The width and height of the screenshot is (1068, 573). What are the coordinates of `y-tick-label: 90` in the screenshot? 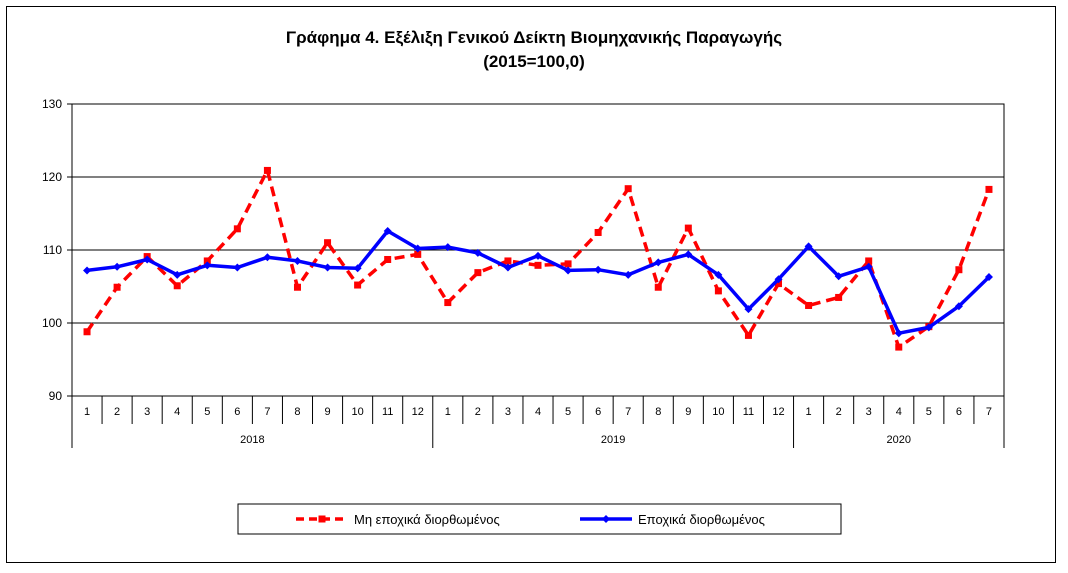 It's located at (56, 396).